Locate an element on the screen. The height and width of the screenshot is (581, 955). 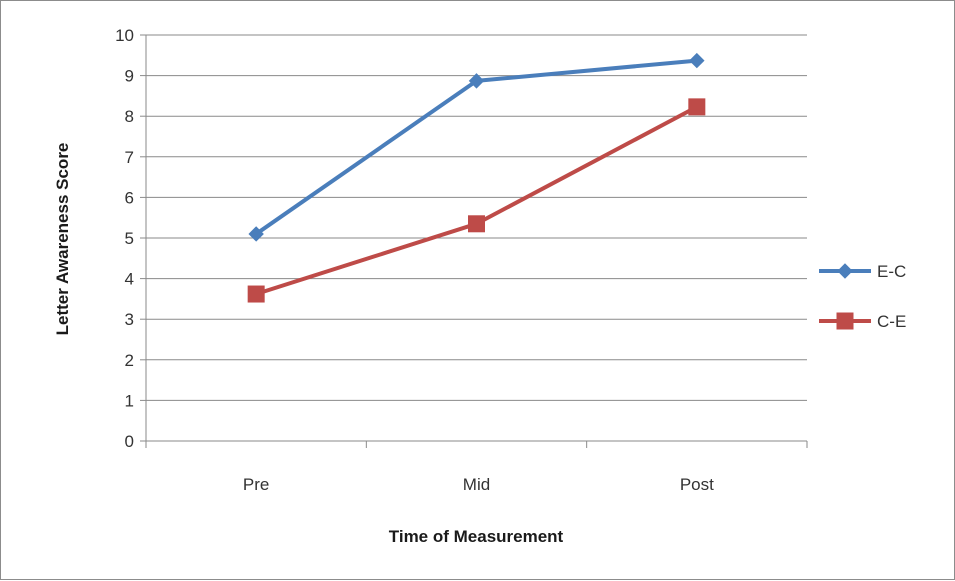
y-tick-label: 0 is located at coordinates (129, 441).